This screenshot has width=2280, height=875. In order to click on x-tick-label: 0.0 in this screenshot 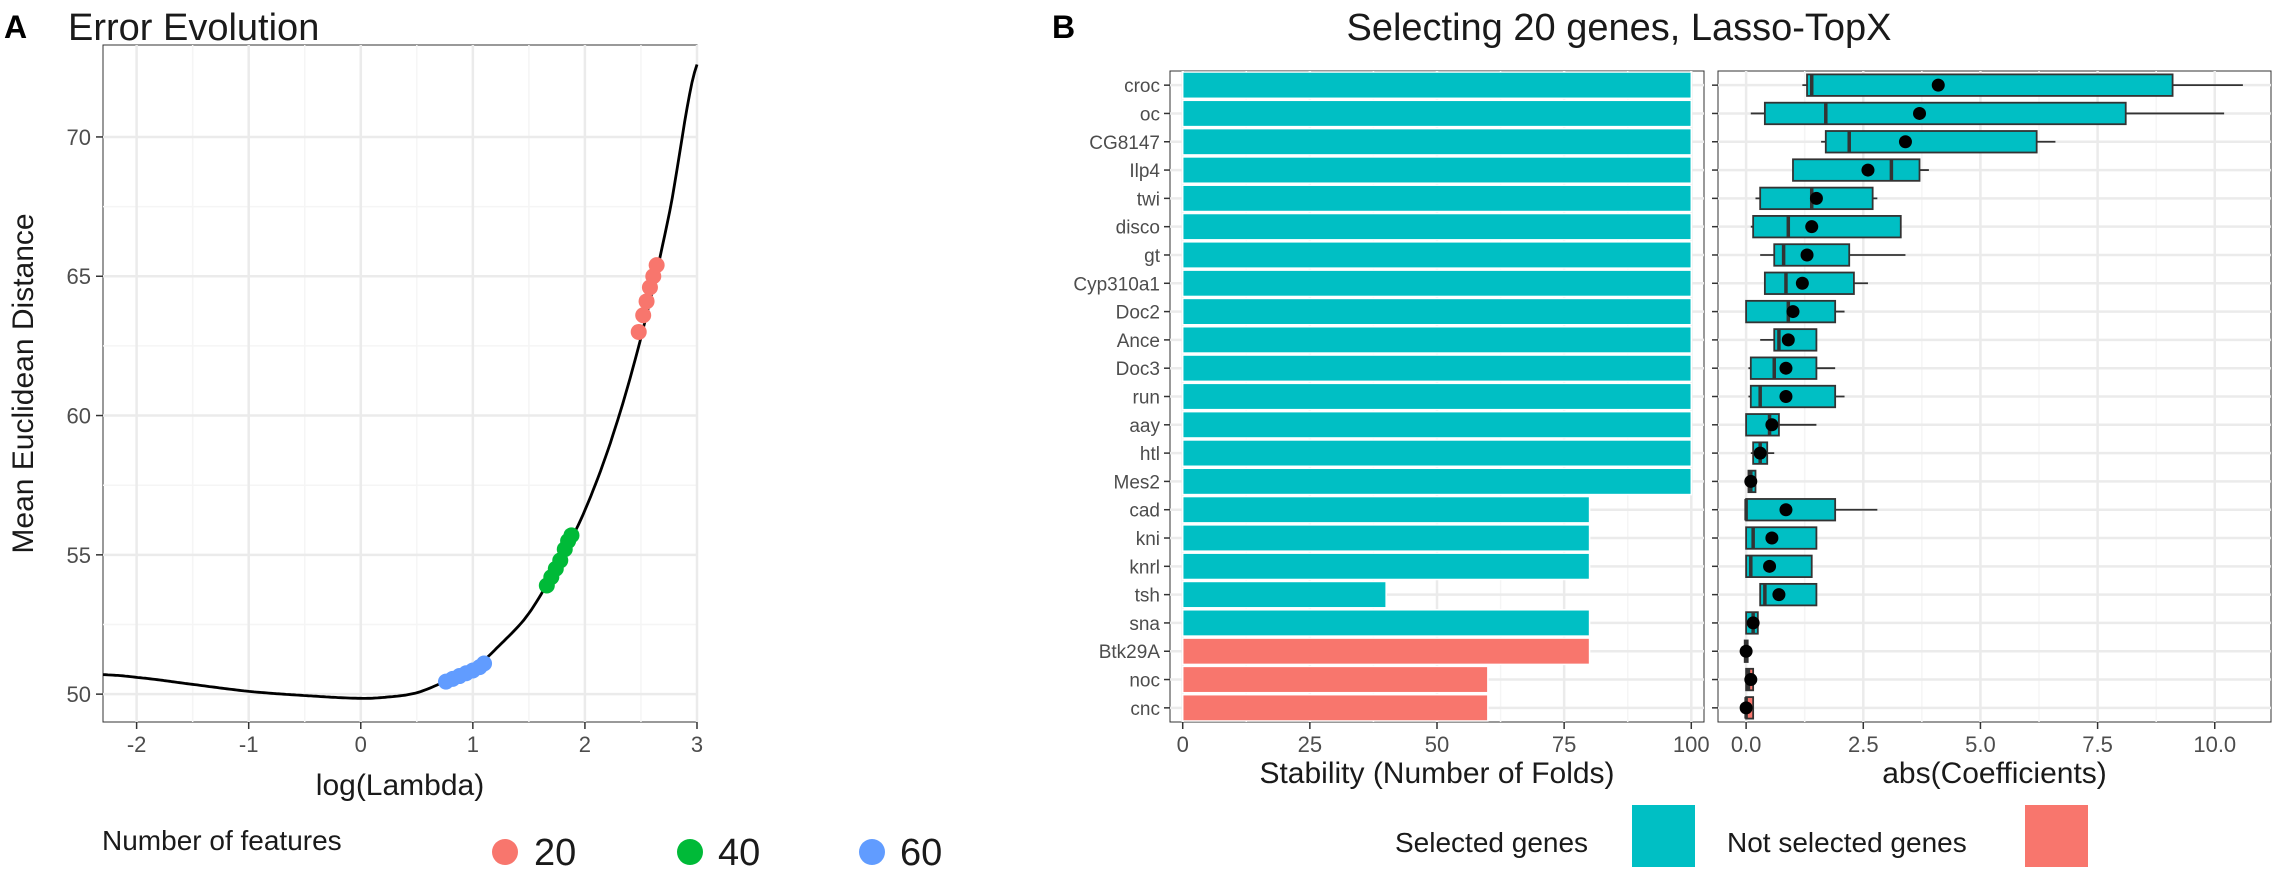, I will do `click(1746, 744)`.